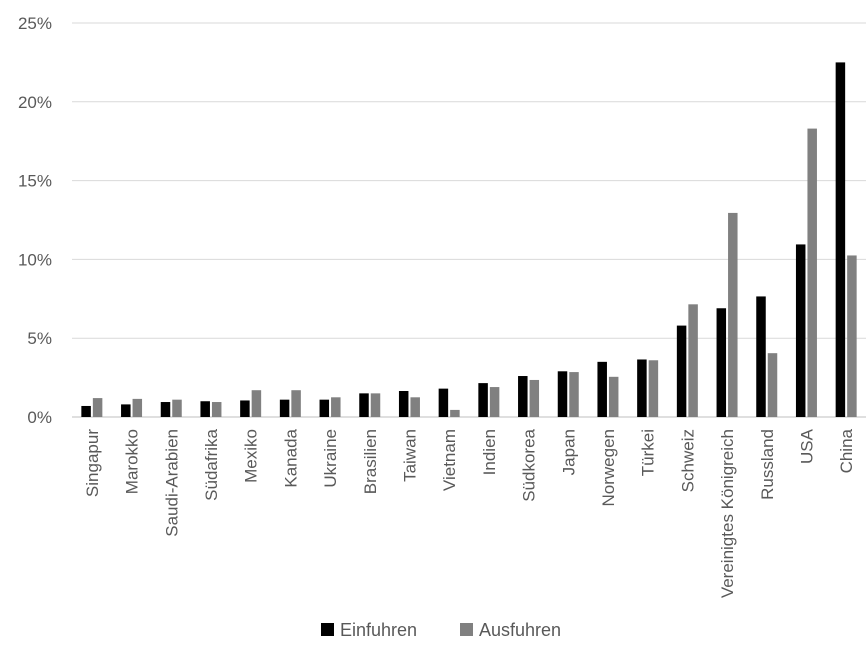  What do you see at coordinates (132, 461) in the screenshot?
I see `x-category-label: Marokko` at bounding box center [132, 461].